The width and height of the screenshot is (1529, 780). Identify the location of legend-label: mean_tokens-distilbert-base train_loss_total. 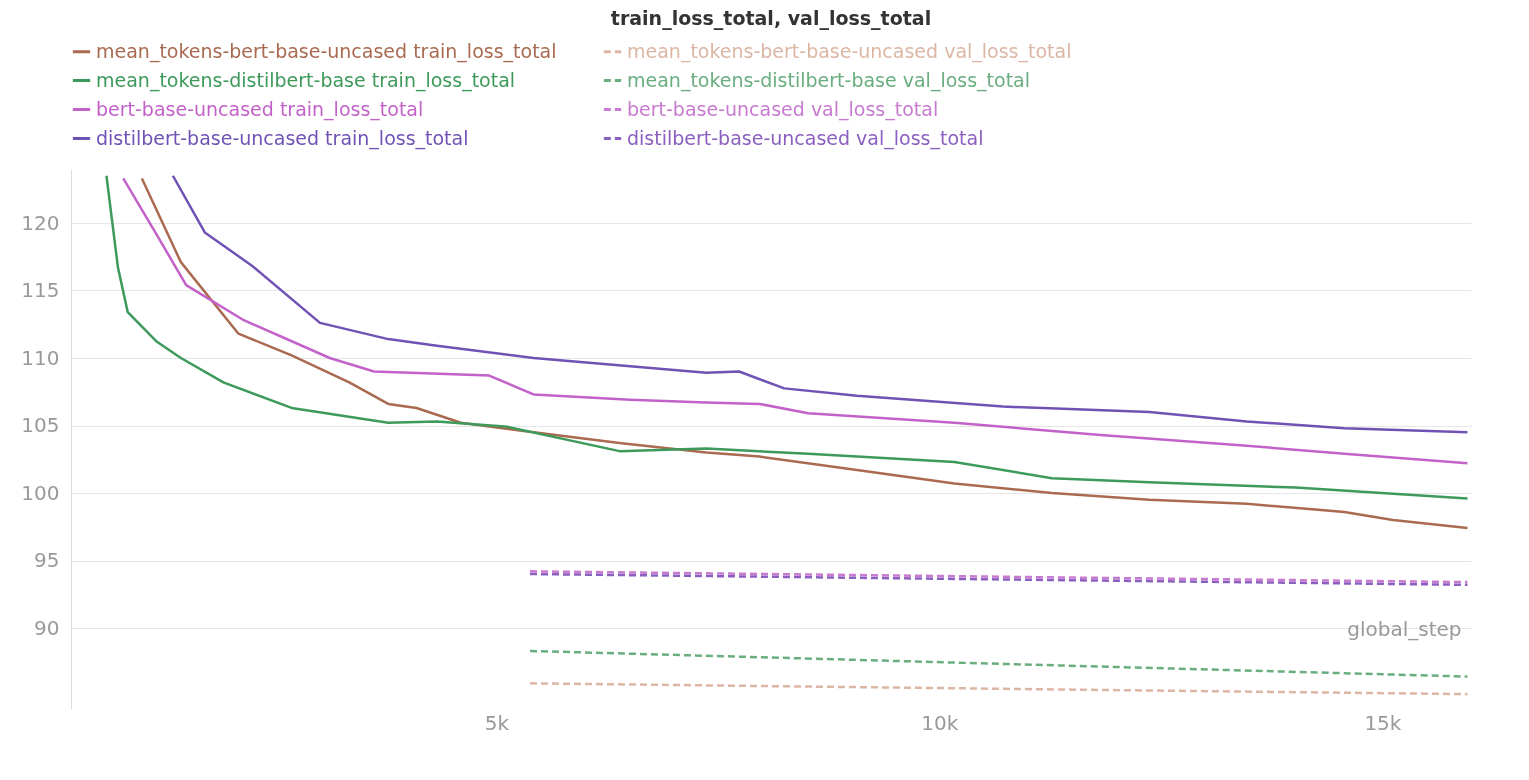
(306, 80).